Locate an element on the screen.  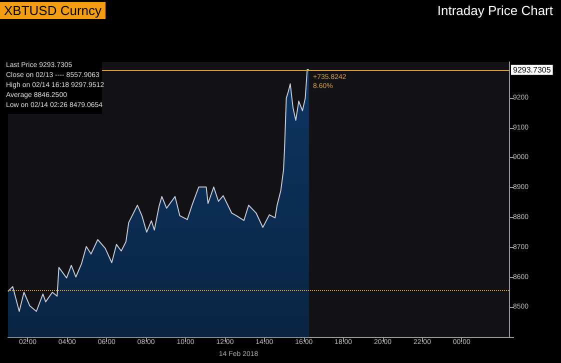
chart-subtitle: Intraday Price Chart is located at coordinates (495, 10).